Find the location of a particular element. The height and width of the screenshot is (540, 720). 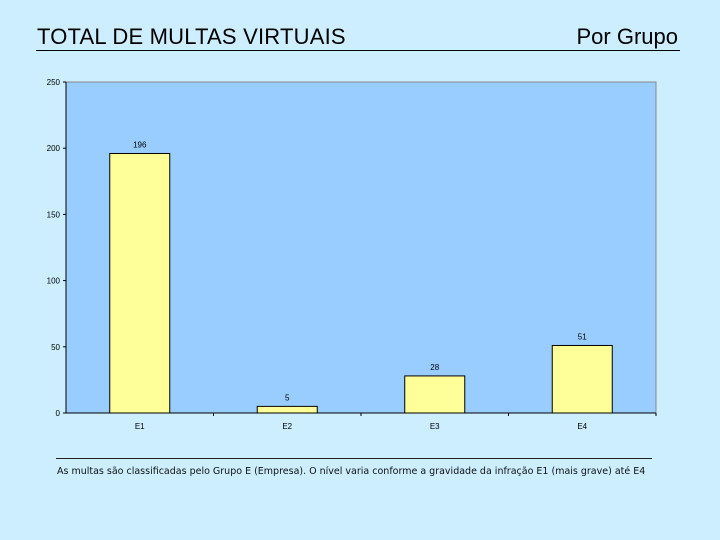

page-subtitle: Por Grupo is located at coordinates (627, 36).